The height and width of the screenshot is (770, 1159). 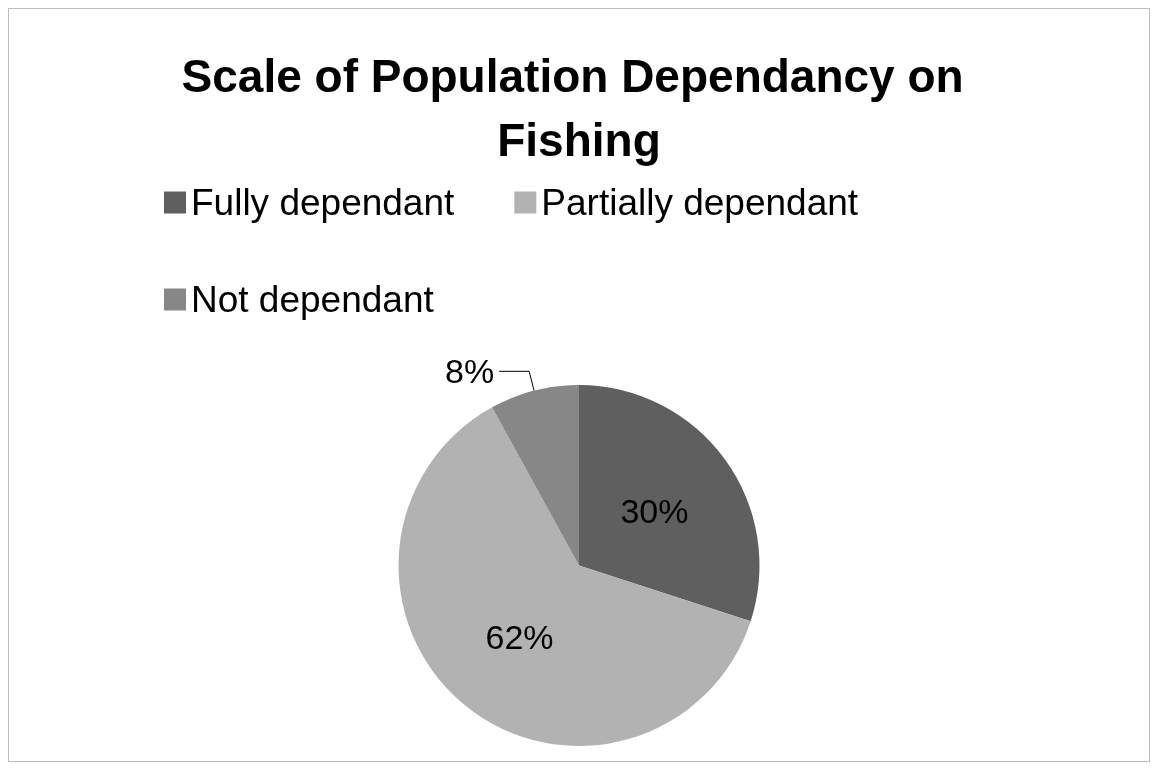 What do you see at coordinates (579, 108) in the screenshot?
I see `chart-title: Scale of Population Dependancy on Fishing` at bounding box center [579, 108].